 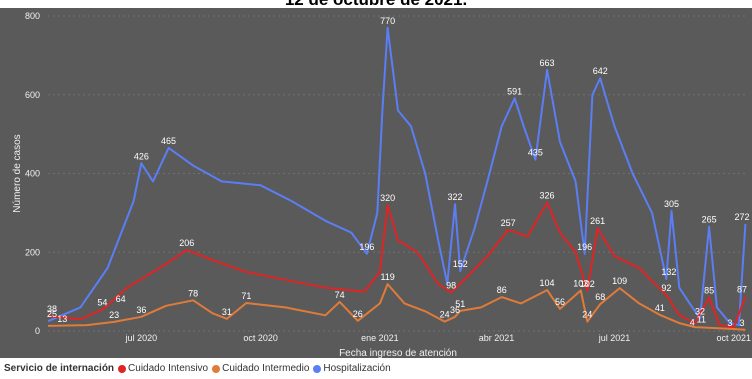 I want to click on chart-title: 12 de octubre de 2021., so click(x=376, y=4).